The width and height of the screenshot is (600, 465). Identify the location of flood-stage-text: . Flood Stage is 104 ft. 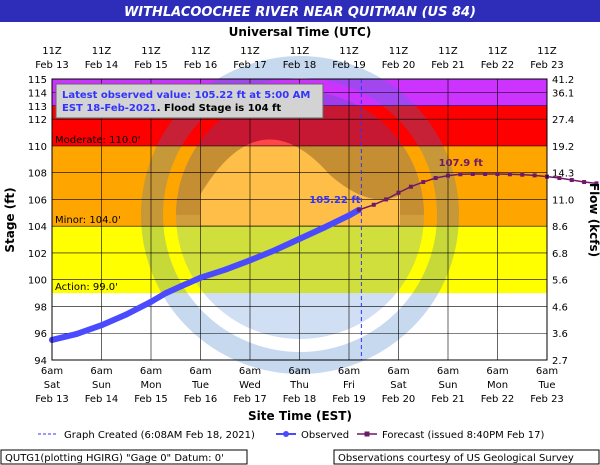
(219, 108).